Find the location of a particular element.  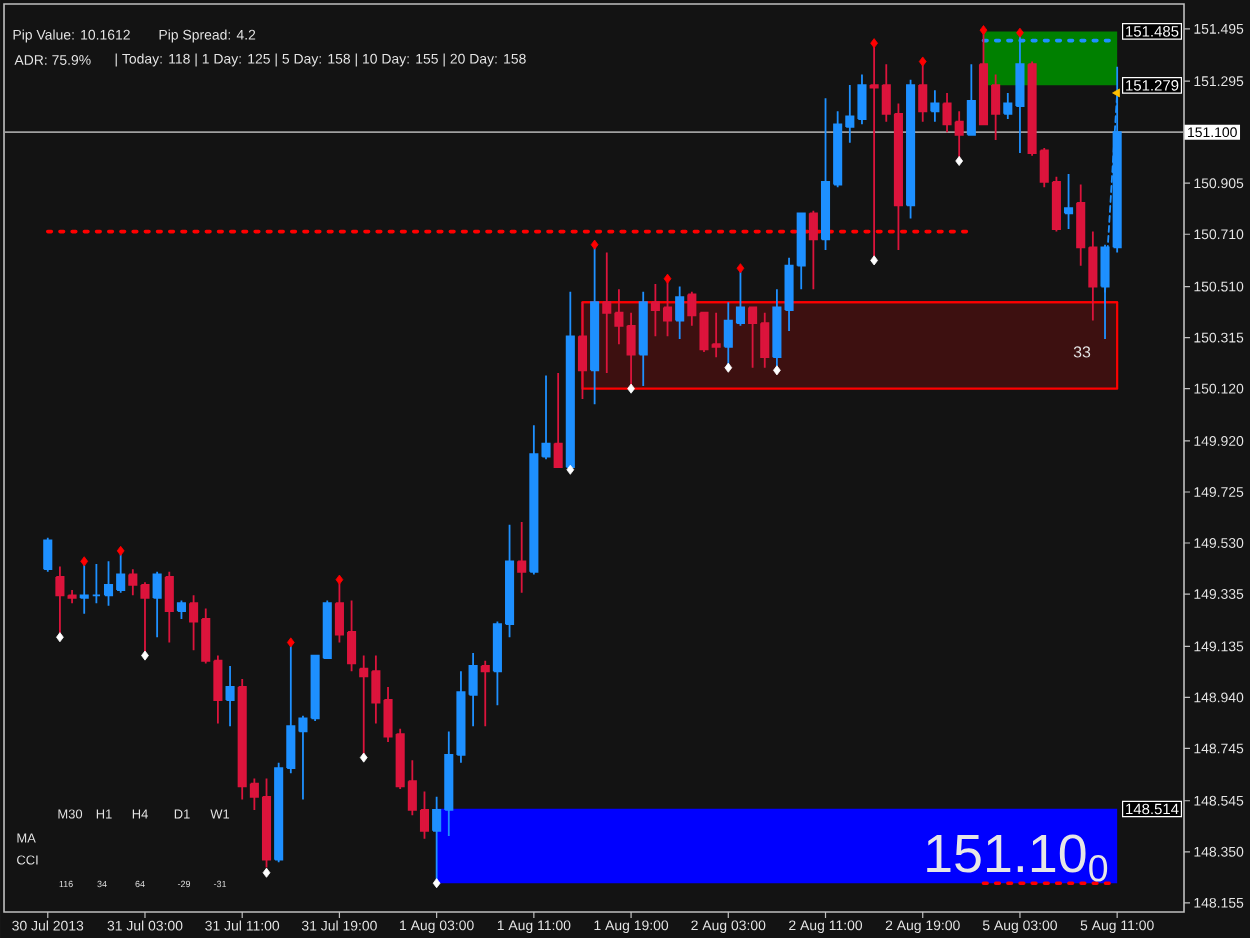

annotation: 151.10$_{0}$ is located at coordinates (1017, 858).